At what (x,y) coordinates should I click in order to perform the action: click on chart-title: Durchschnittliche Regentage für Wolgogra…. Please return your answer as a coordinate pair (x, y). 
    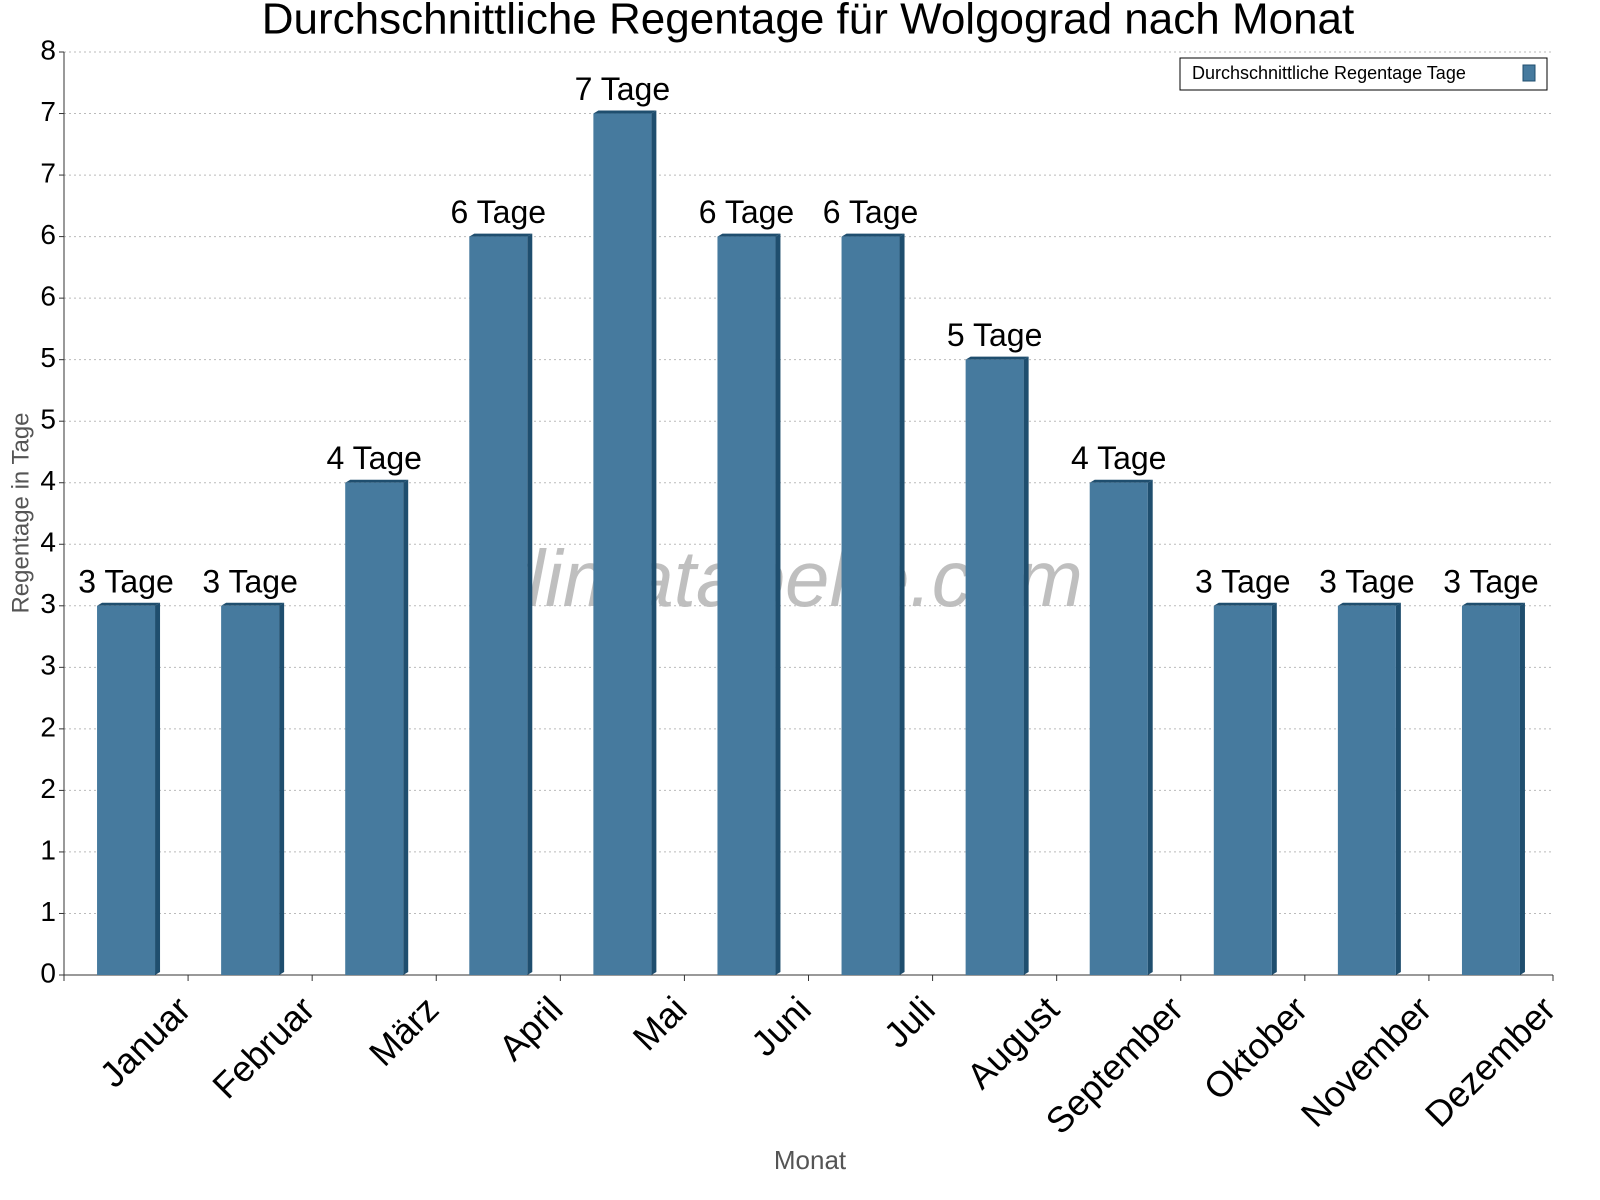
    Looking at the image, I should click on (808, 22).